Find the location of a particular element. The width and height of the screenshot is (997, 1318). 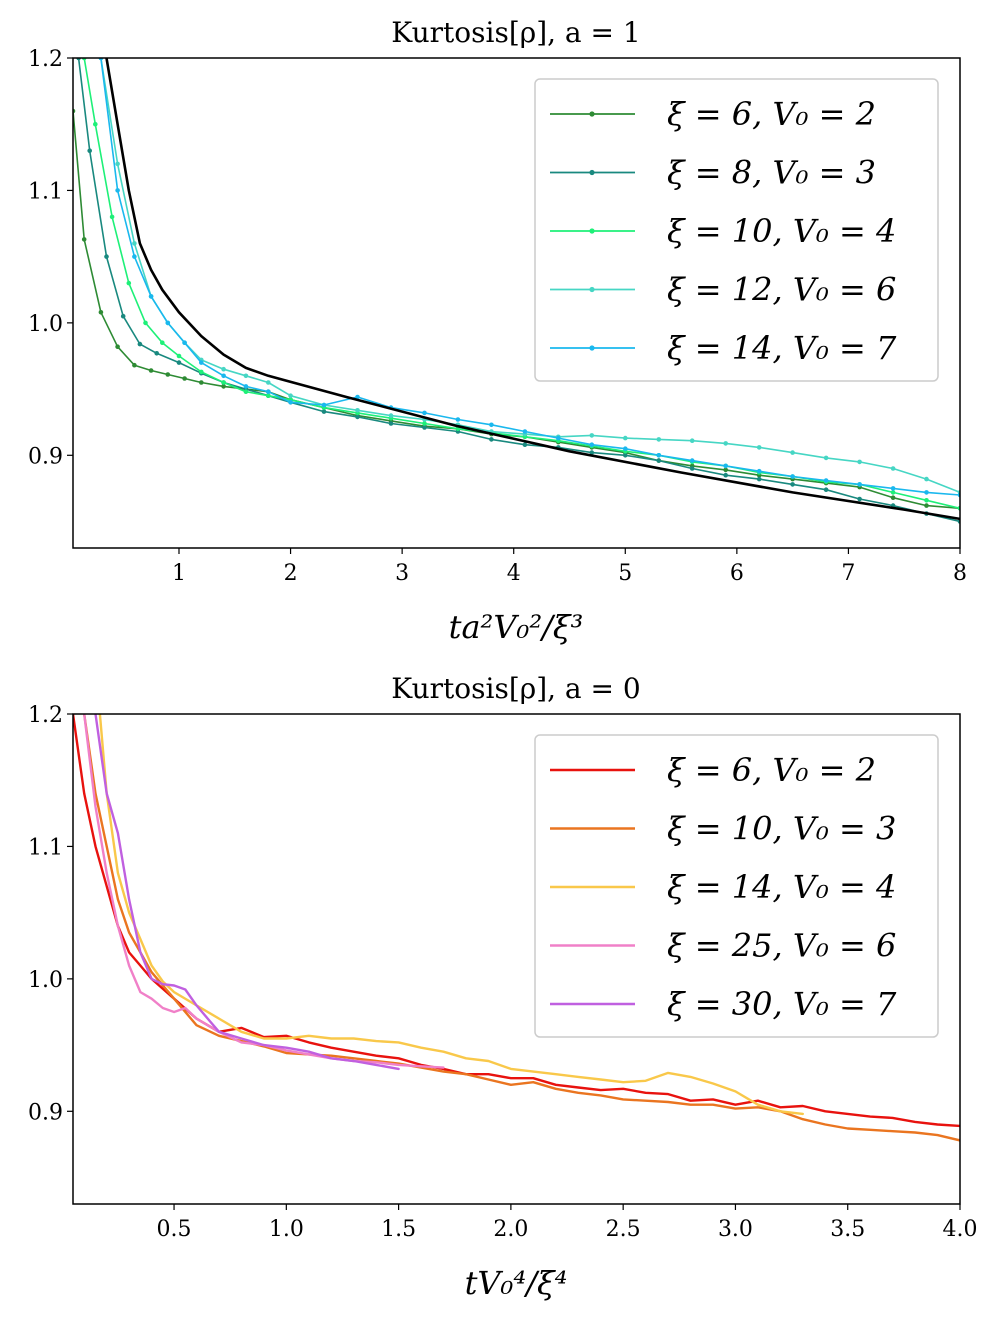

chart-top-xtick-label: 5 is located at coordinates (625, 573).